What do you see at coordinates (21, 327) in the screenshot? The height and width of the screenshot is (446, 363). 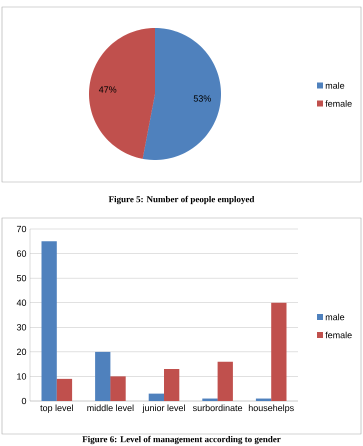 I see `y-tick-label: 30` at bounding box center [21, 327].